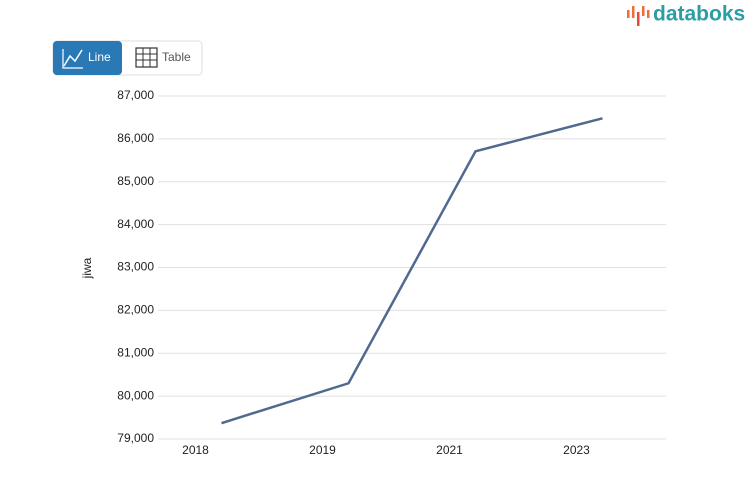  What do you see at coordinates (135, 352) in the screenshot?
I see `y-tick-label: 81,000` at bounding box center [135, 352].